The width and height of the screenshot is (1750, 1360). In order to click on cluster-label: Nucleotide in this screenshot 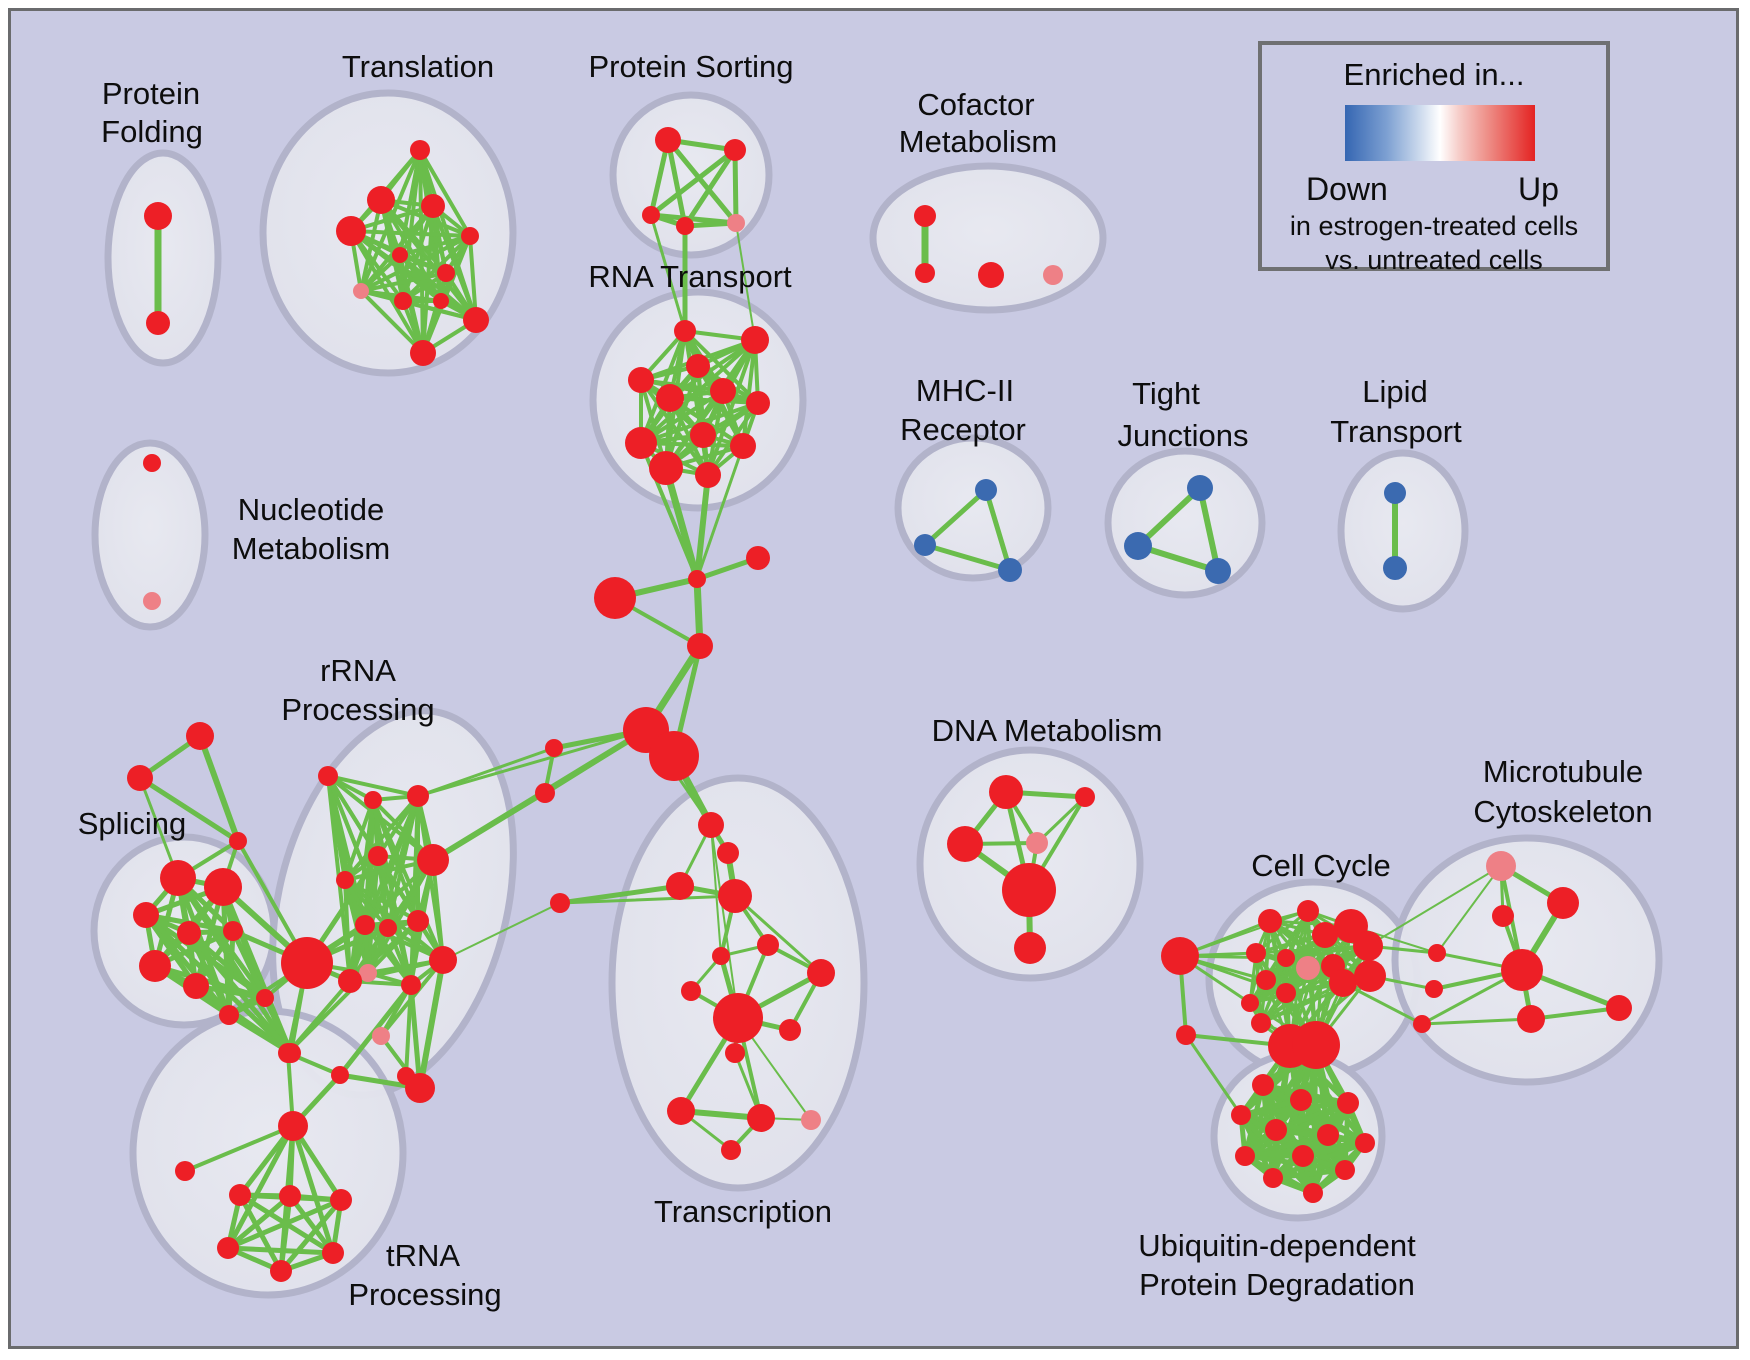, I will do `click(311, 509)`.